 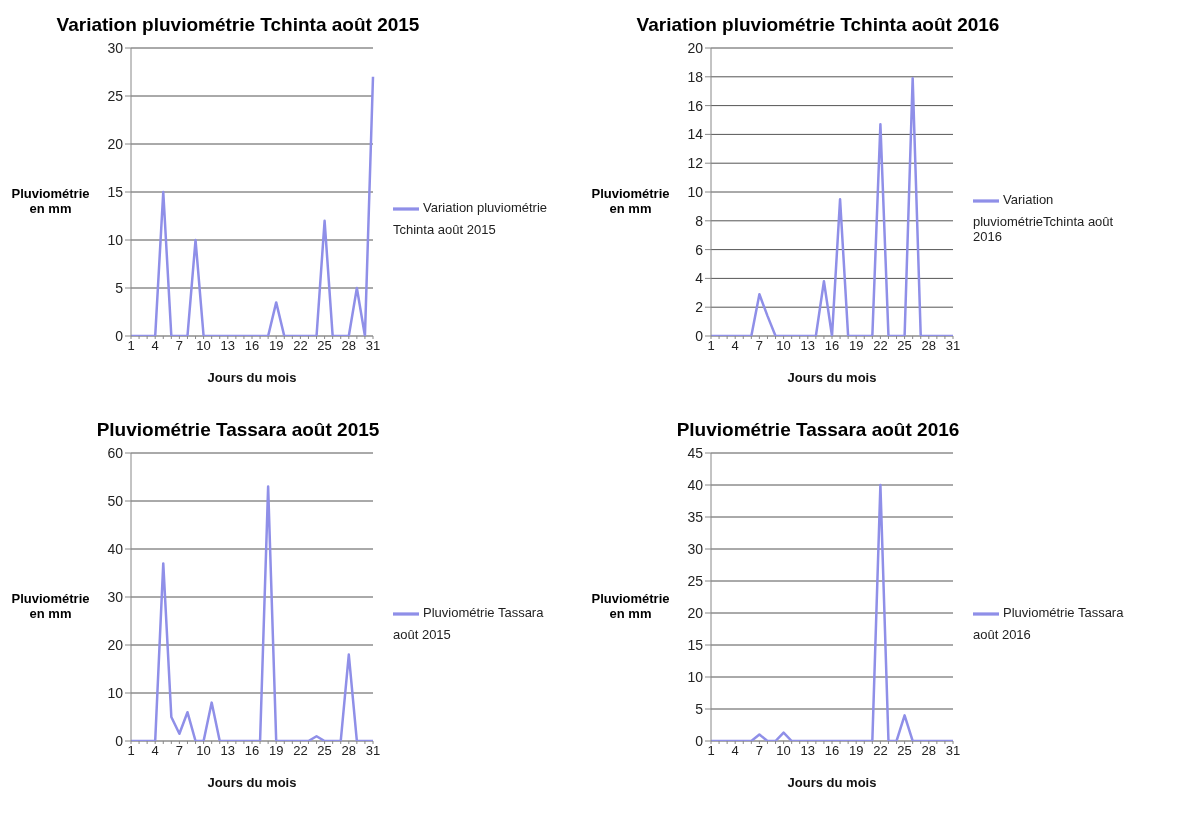 I want to click on y-tick-label: 50, so click(x=115, y=500).